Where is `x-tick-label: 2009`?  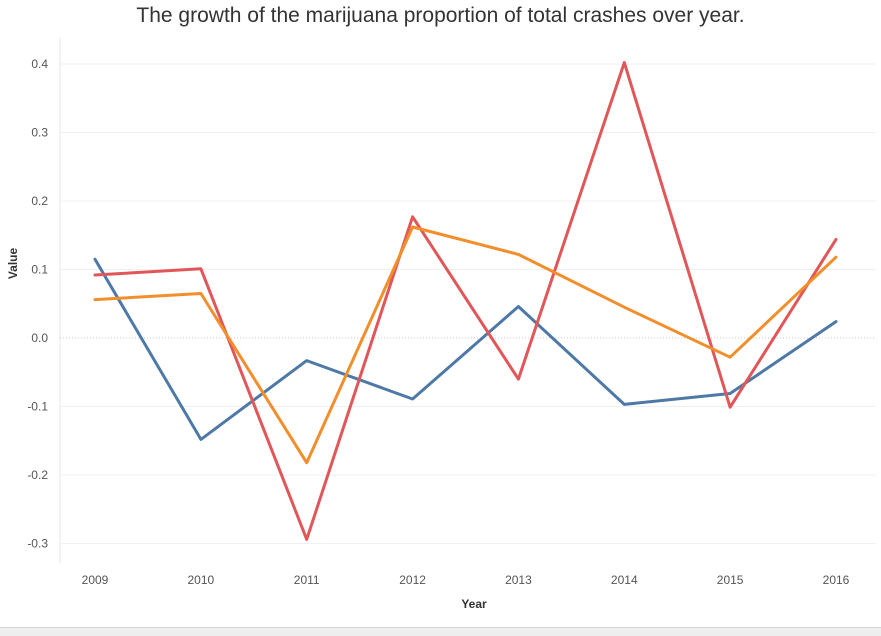
x-tick-label: 2009 is located at coordinates (95, 580).